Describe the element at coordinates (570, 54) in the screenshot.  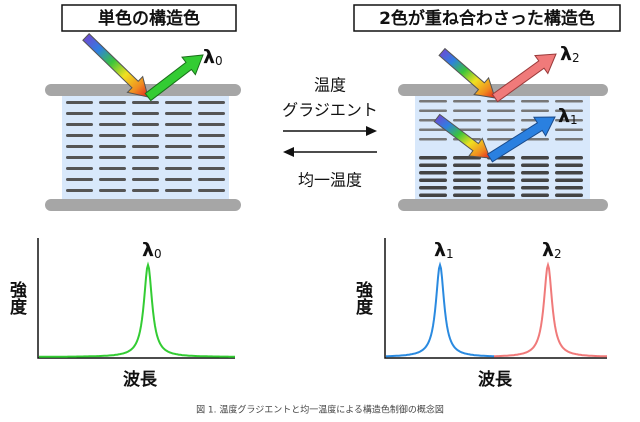
I see `wavelength-label: λ2` at that location.